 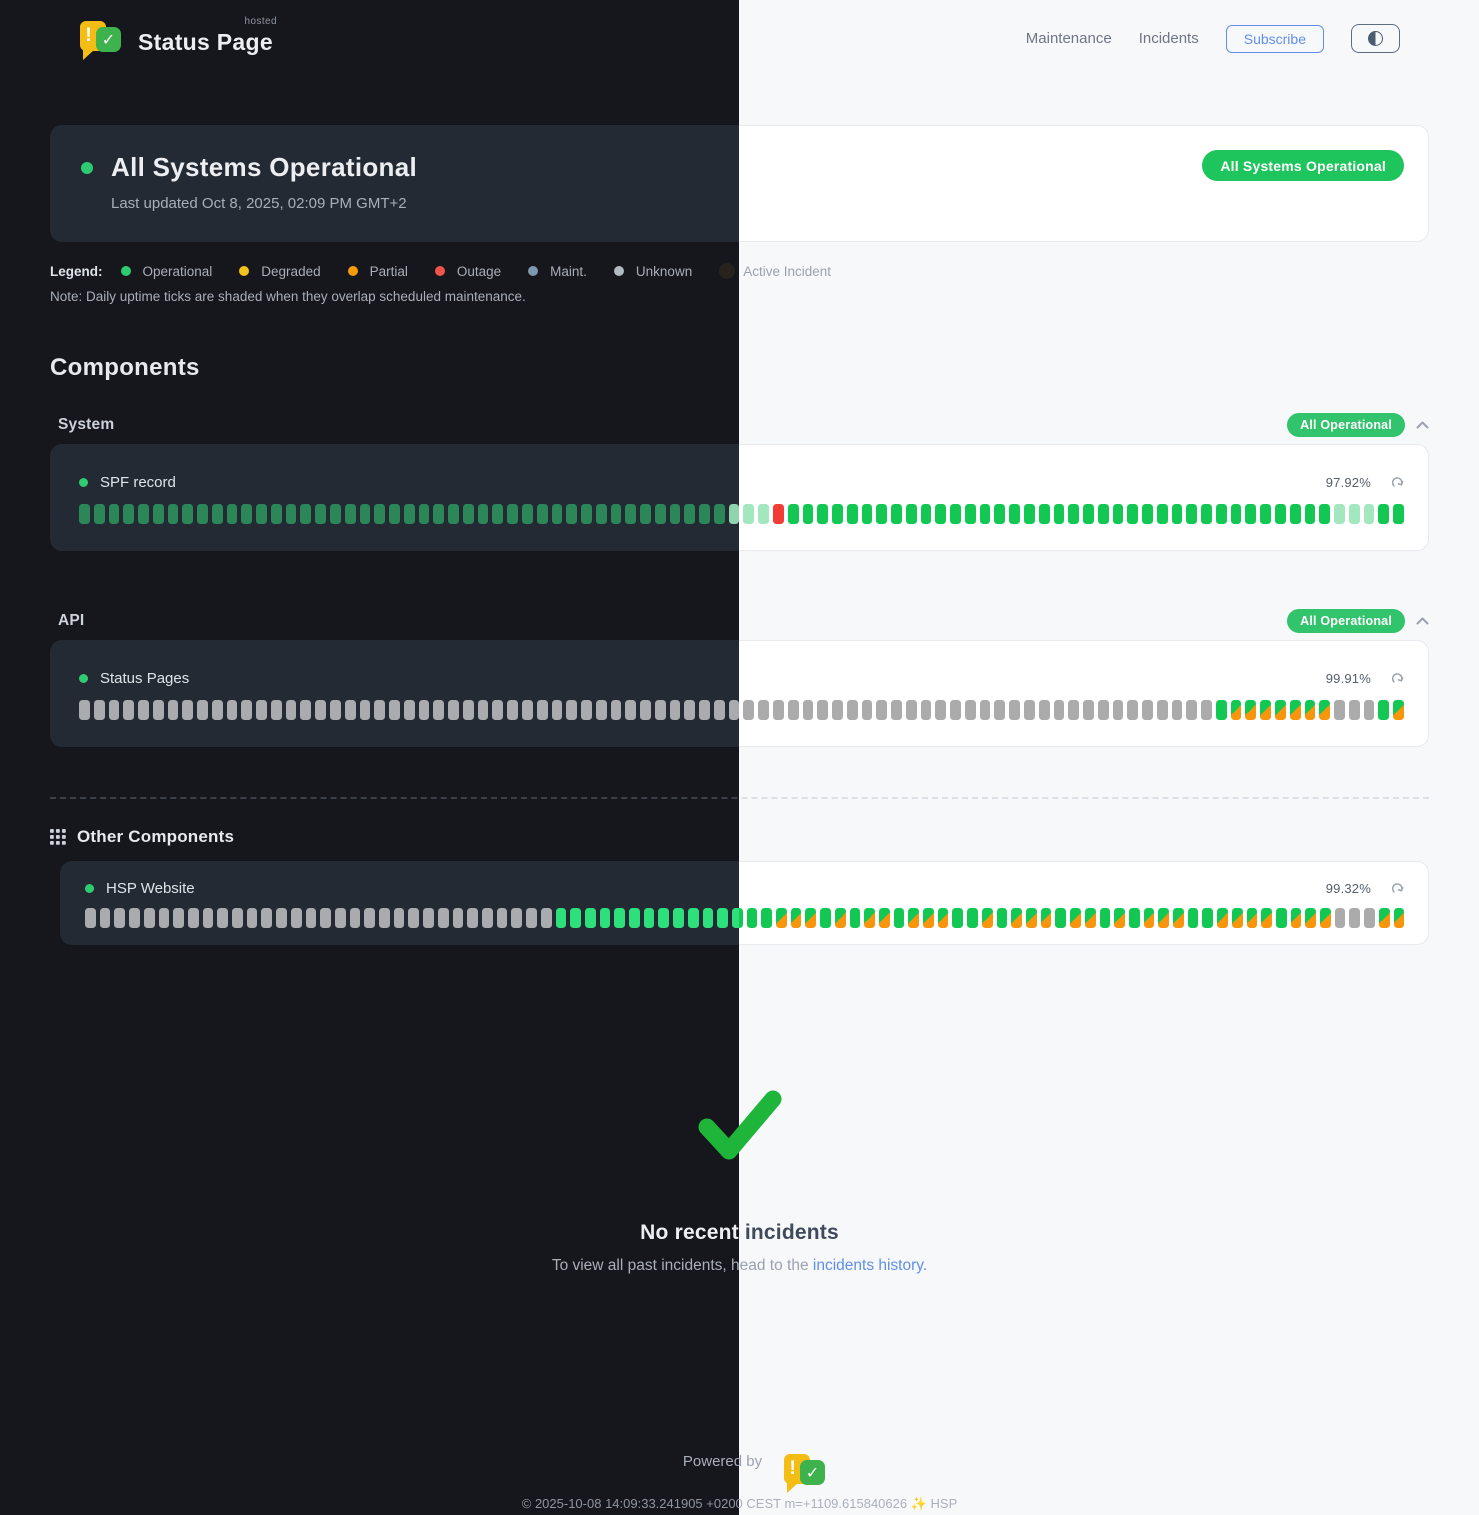 I want to click on subscribe-button: Subscribe, so click(x=1274, y=38).